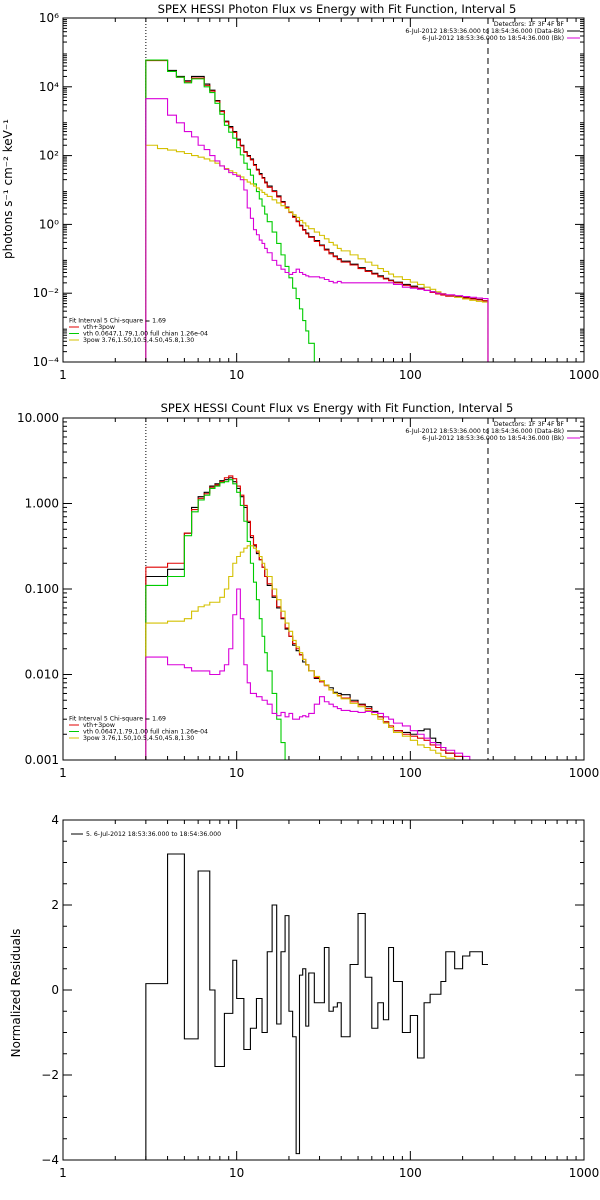 This screenshot has width=600, height=1200. I want to click on count-y-tick-label: 0.010, so click(42, 675).